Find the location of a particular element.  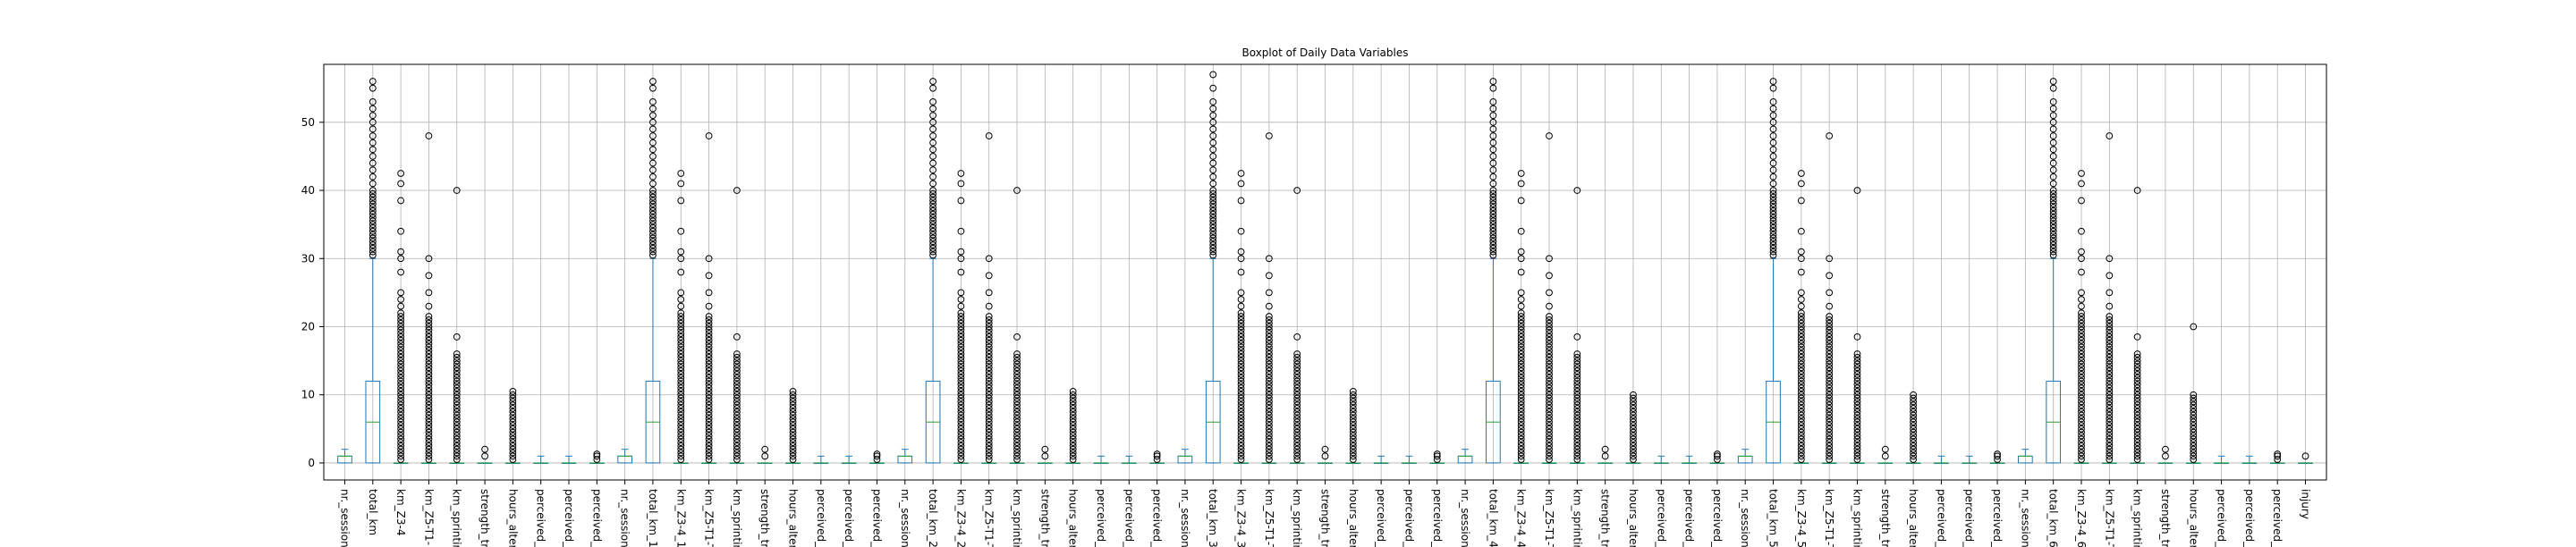

box-km_sprinting.5 is located at coordinates (1857, 326).